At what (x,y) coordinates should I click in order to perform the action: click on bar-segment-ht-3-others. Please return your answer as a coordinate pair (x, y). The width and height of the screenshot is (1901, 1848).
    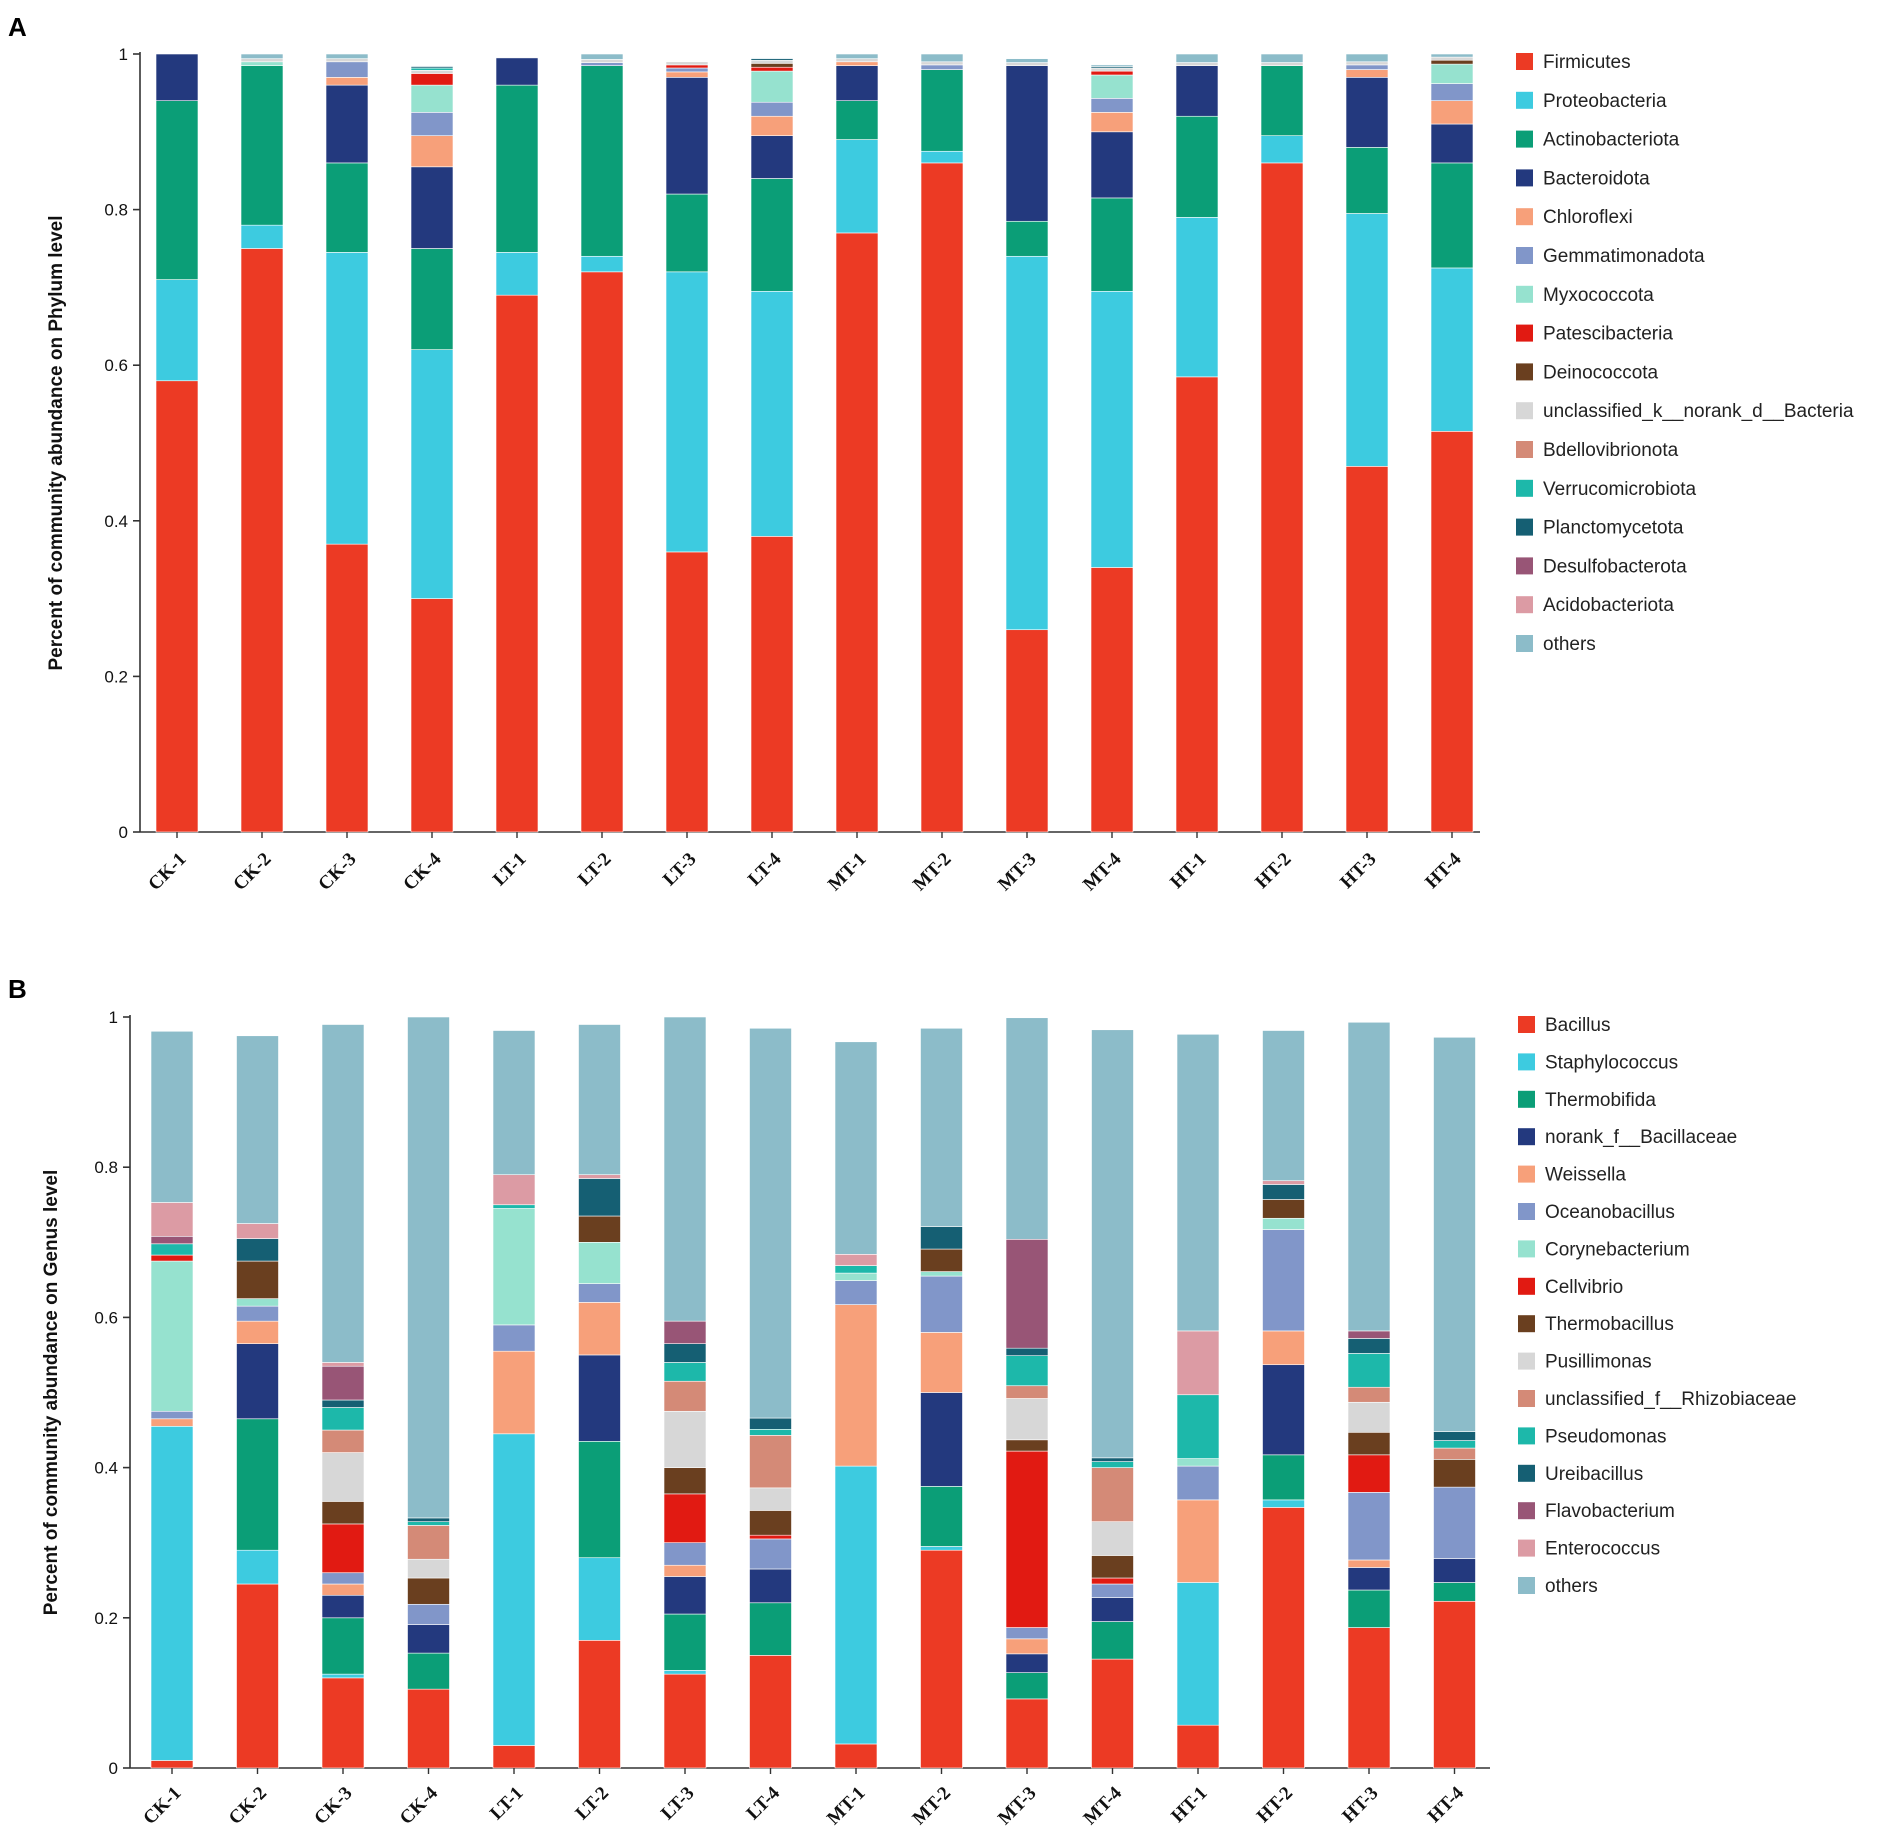
    Looking at the image, I should click on (1367, 58).